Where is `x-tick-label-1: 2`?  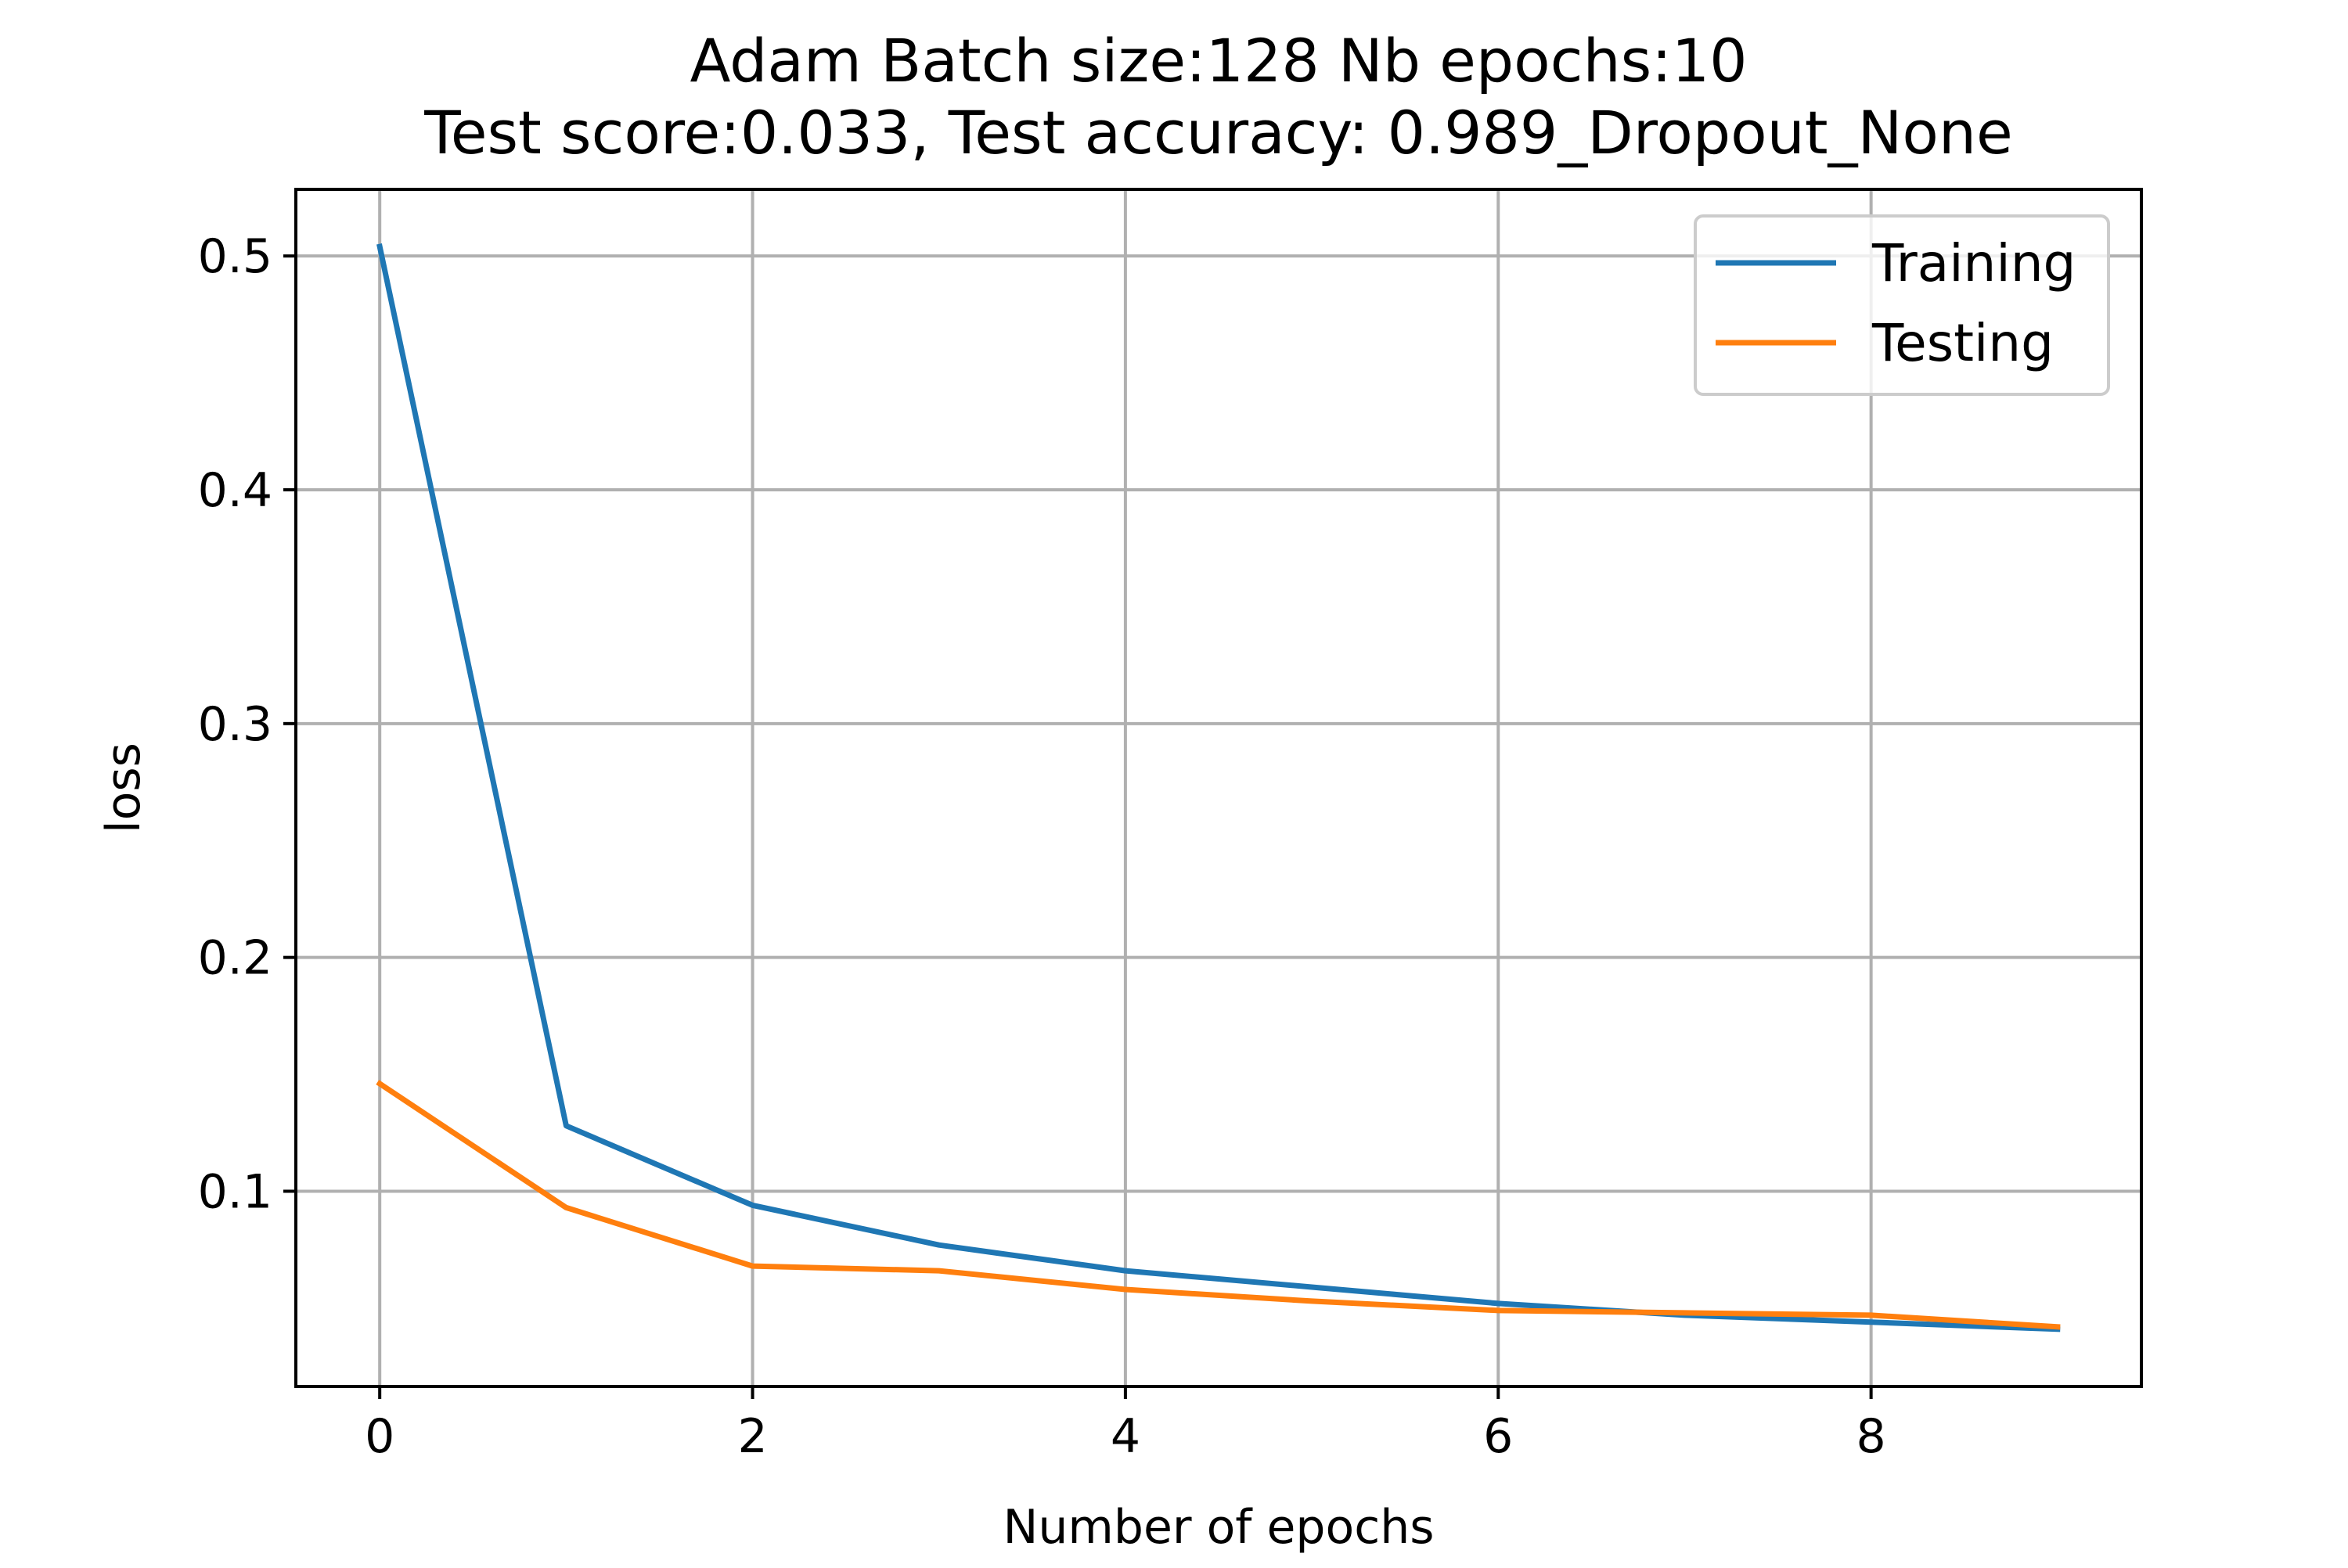
x-tick-label-1: 2 is located at coordinates (752, 1436).